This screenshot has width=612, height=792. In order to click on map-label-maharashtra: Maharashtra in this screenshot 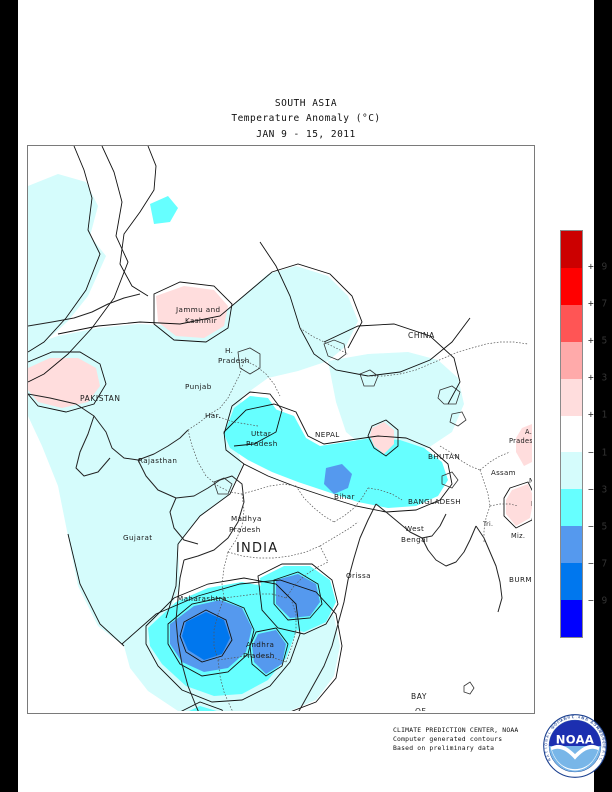, I will do `click(202, 598)`.